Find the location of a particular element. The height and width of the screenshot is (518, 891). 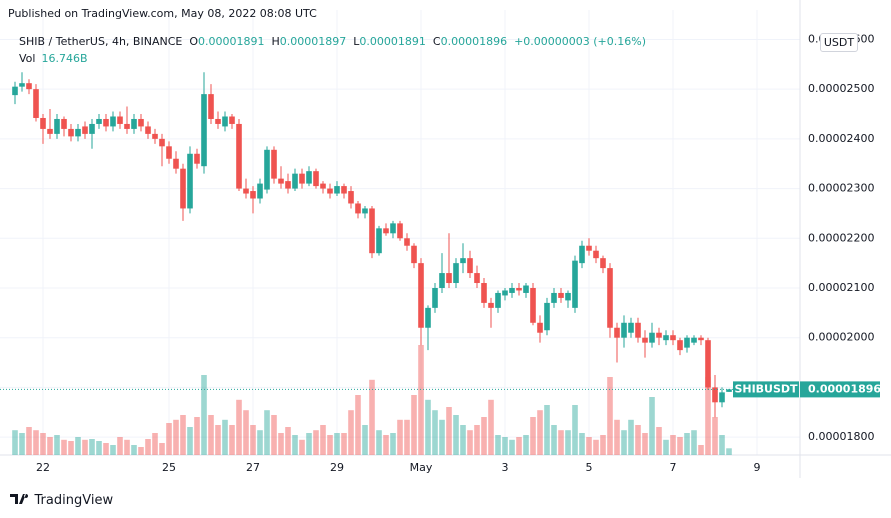

x-tick-label: 27 is located at coordinates (253, 467).